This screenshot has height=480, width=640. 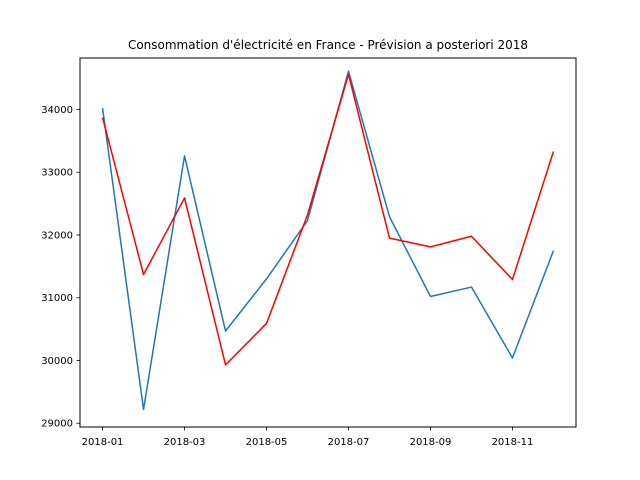 I want to click on y-tick-label: 32000, so click(x=57, y=235).